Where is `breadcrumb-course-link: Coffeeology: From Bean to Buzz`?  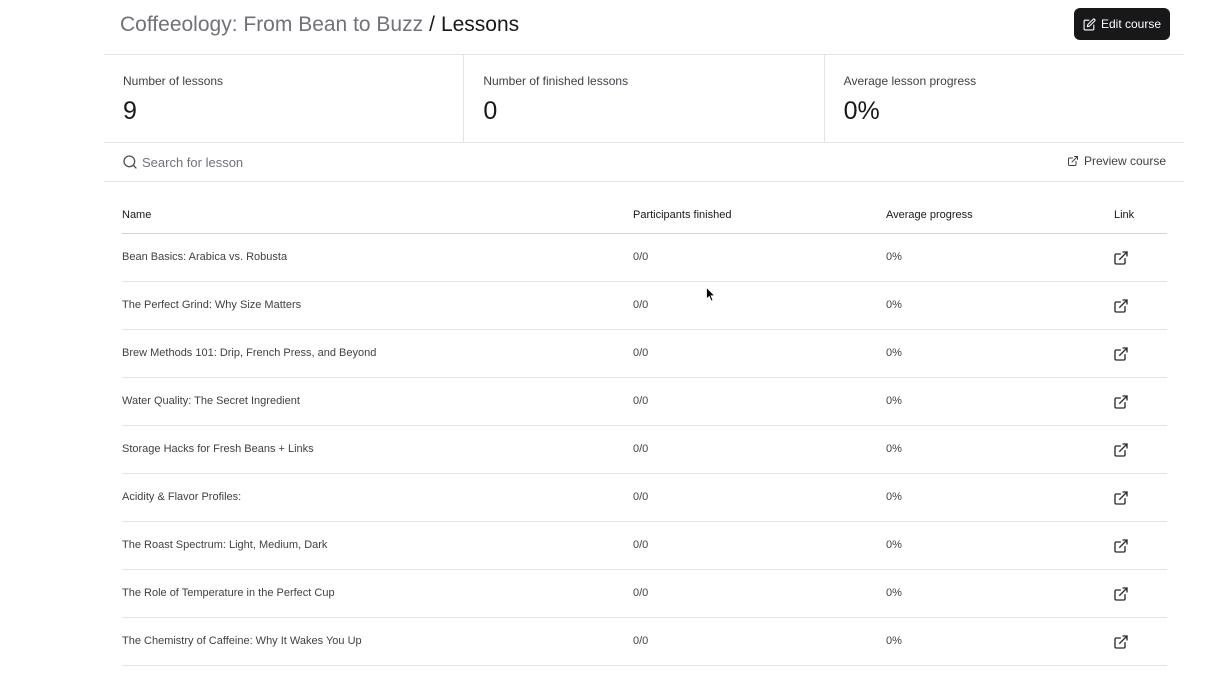 breadcrumb-course-link: Coffeeology: From Bean to Buzz is located at coordinates (272, 24).